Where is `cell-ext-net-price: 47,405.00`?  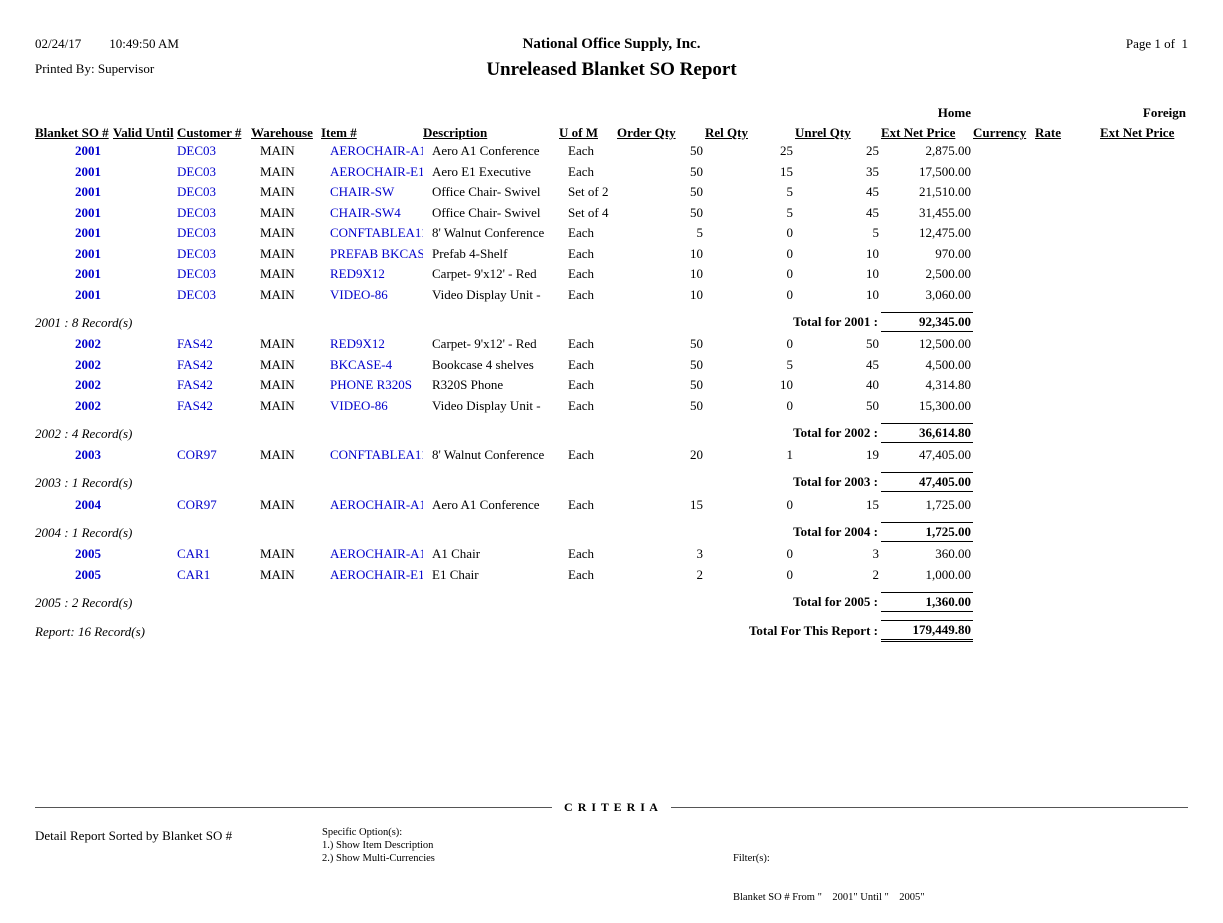 cell-ext-net-price: 47,405.00 is located at coordinates (945, 455).